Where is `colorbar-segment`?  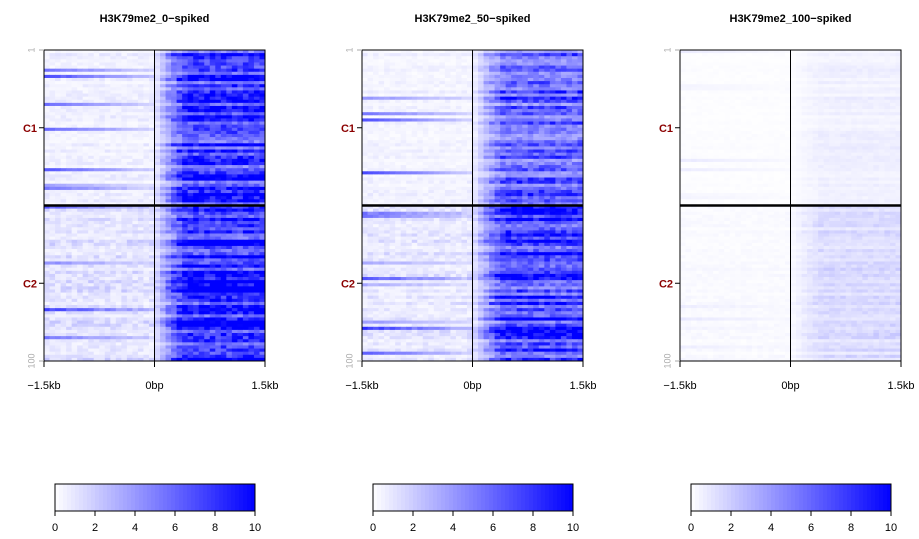 colorbar-segment is located at coordinates (157, 497).